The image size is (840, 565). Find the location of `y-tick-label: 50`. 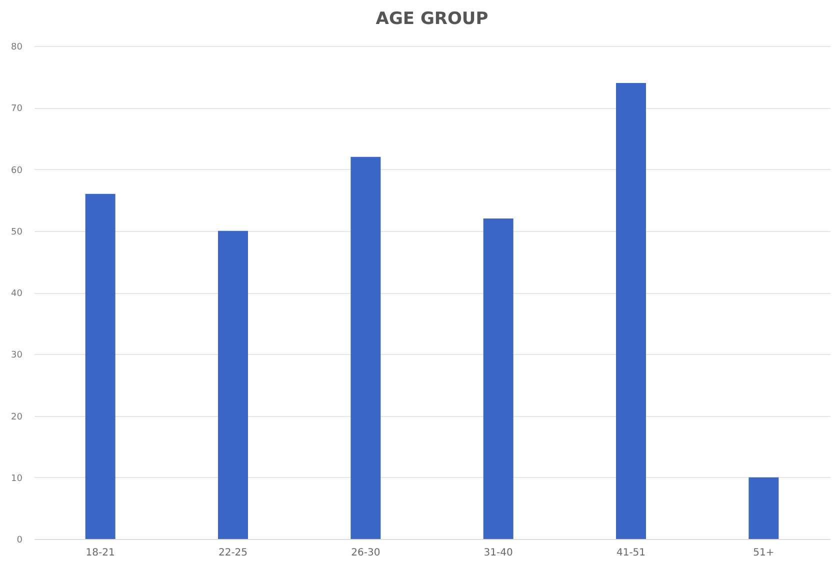

y-tick-label: 50 is located at coordinates (17, 232).